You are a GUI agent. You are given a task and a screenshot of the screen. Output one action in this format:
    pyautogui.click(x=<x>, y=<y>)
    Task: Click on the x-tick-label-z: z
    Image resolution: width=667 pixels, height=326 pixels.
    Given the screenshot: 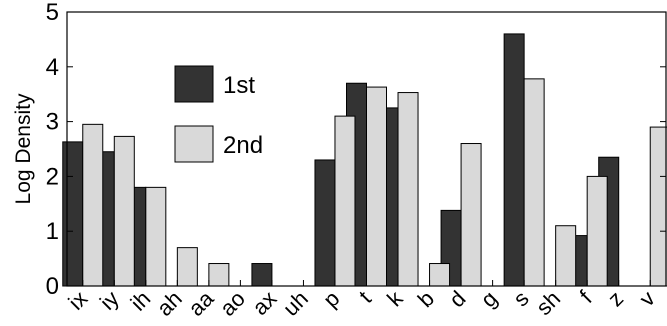 What is the action you would take?
    pyautogui.click(x=615, y=298)
    